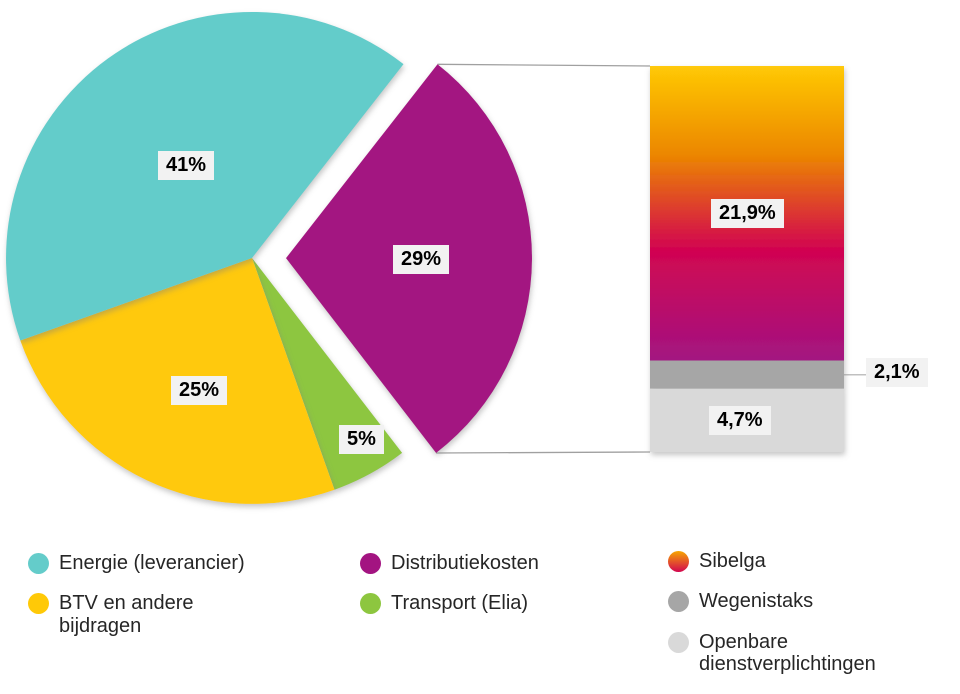 This screenshot has height=694, width=960. What do you see at coordinates (740, 420) in the screenshot?
I see `bar-label-openbare: 4,7%` at bounding box center [740, 420].